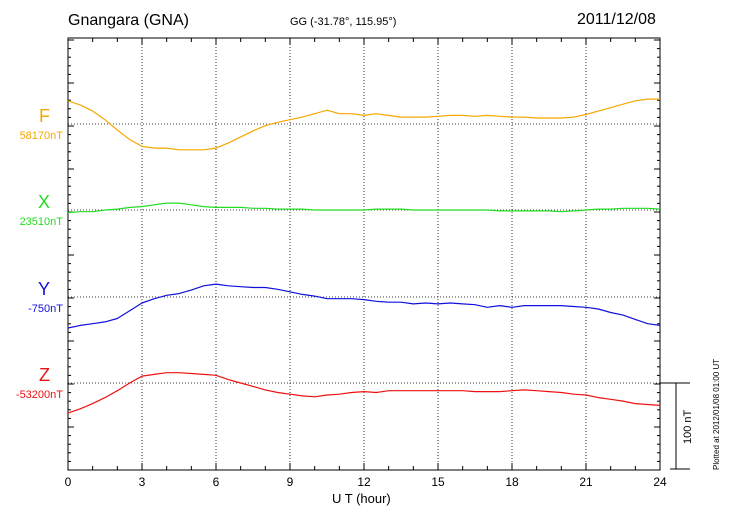  I want to click on x-tick-label: 18, so click(512, 482).